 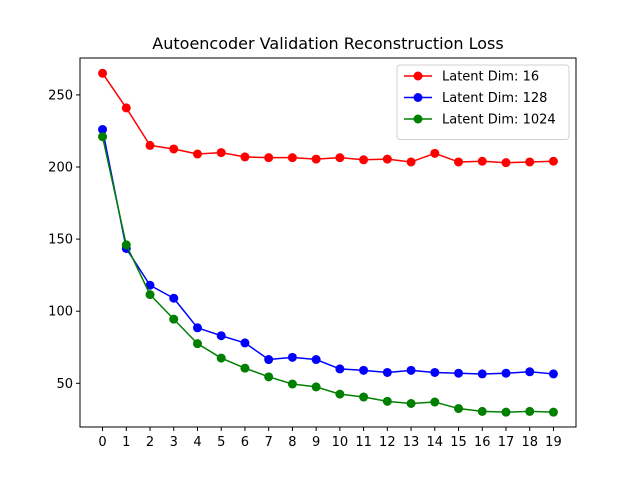 What do you see at coordinates (245, 442) in the screenshot?
I see `x-tick-label: 6` at bounding box center [245, 442].